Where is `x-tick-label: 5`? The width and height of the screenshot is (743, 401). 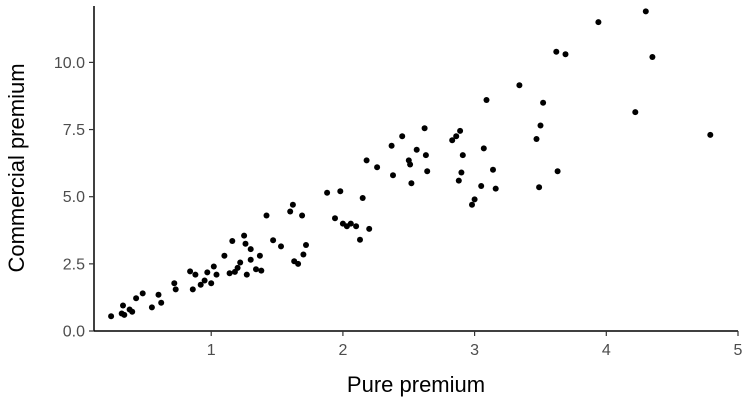 x-tick-label: 5 is located at coordinates (738, 350).